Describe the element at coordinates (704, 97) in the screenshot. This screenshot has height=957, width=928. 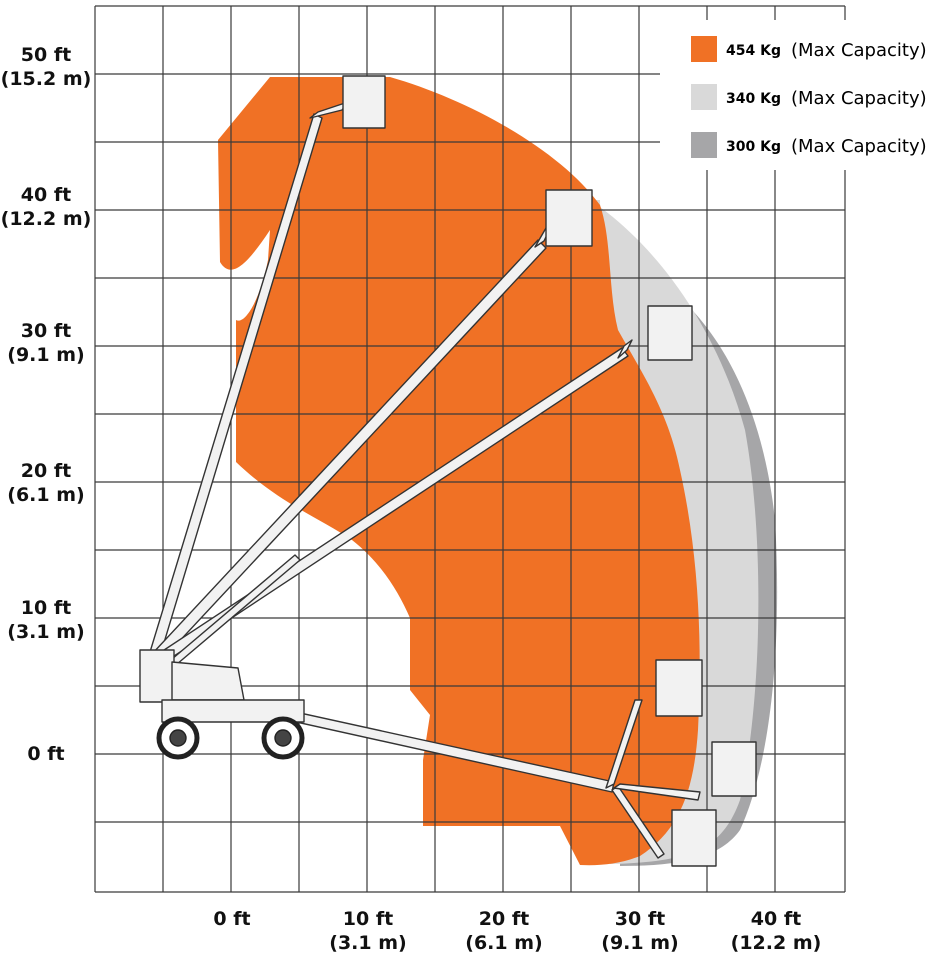
I see `legend-swatch-340kg` at that location.